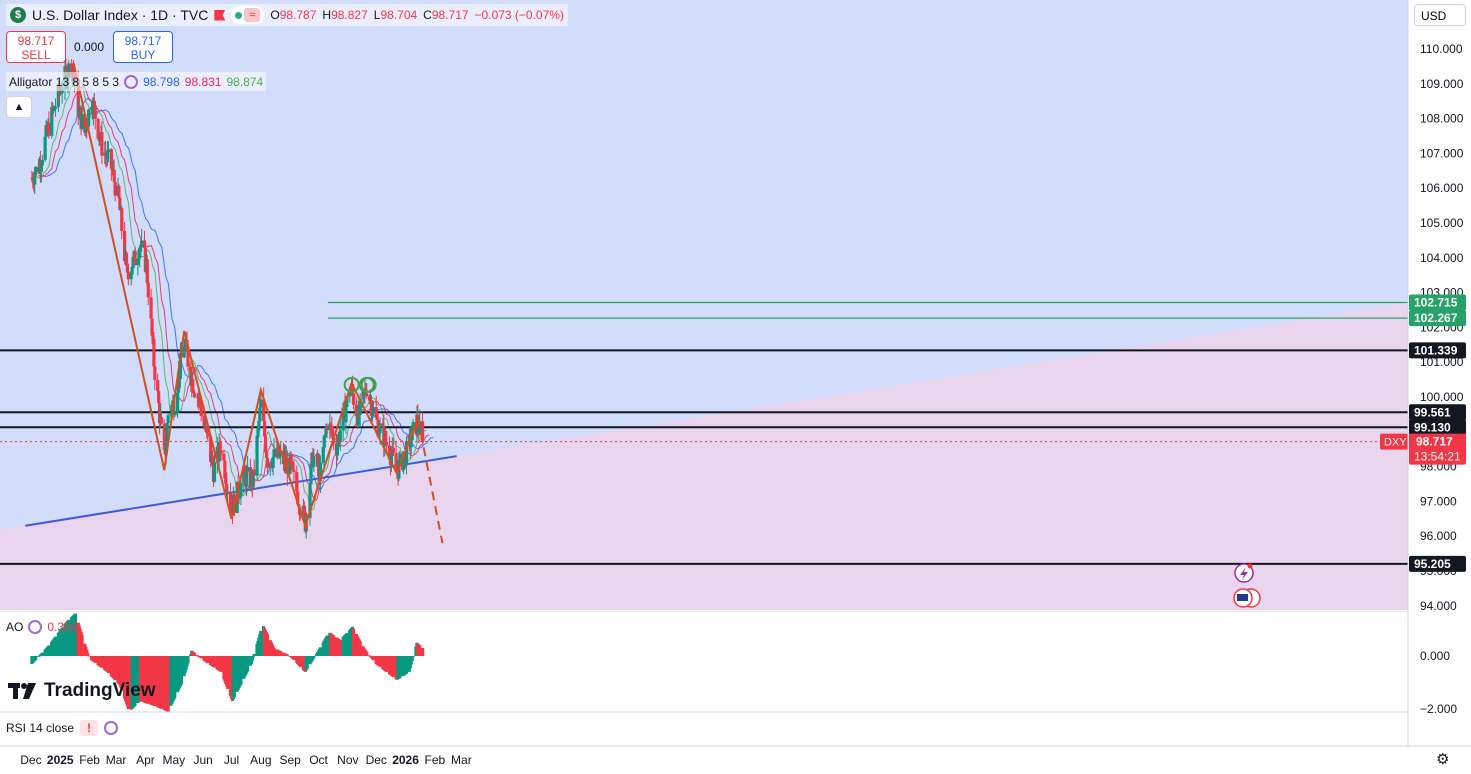 The height and width of the screenshot is (774, 1471). Describe the element at coordinates (1436, 303) in the screenshot. I see `level-tag-102.715: 102.715` at that location.